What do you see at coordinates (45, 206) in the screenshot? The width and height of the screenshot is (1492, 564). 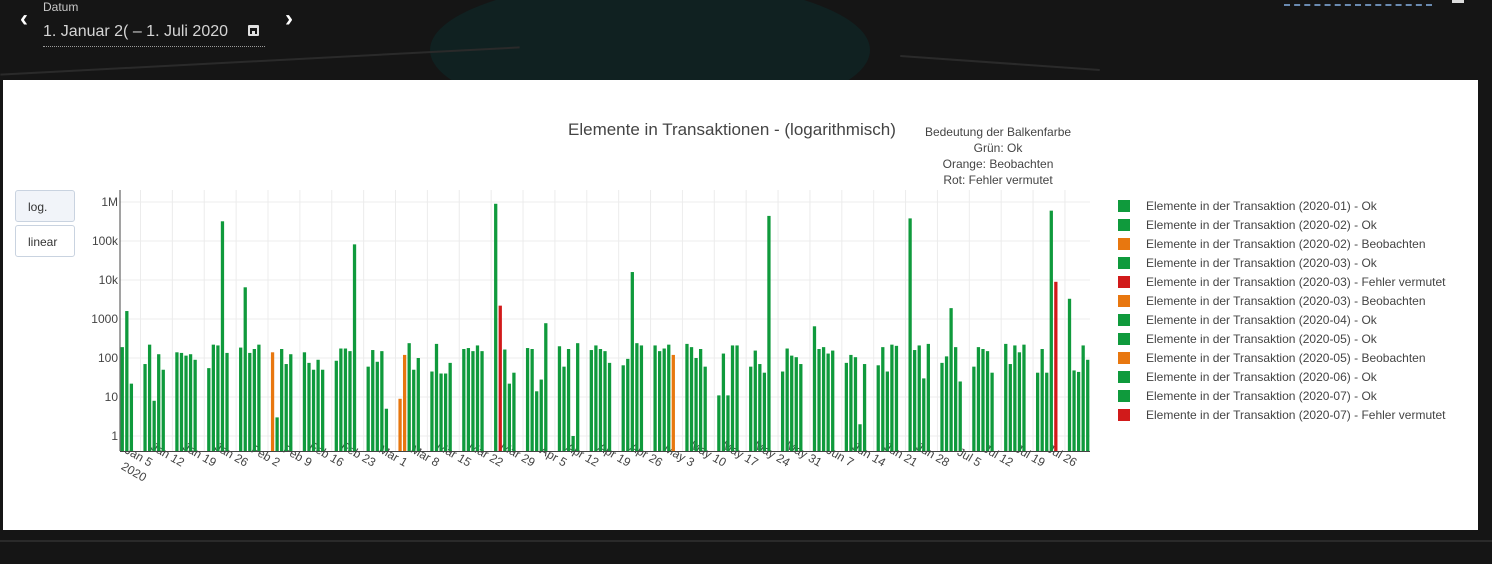 I see `log-scale-button: log.` at bounding box center [45, 206].